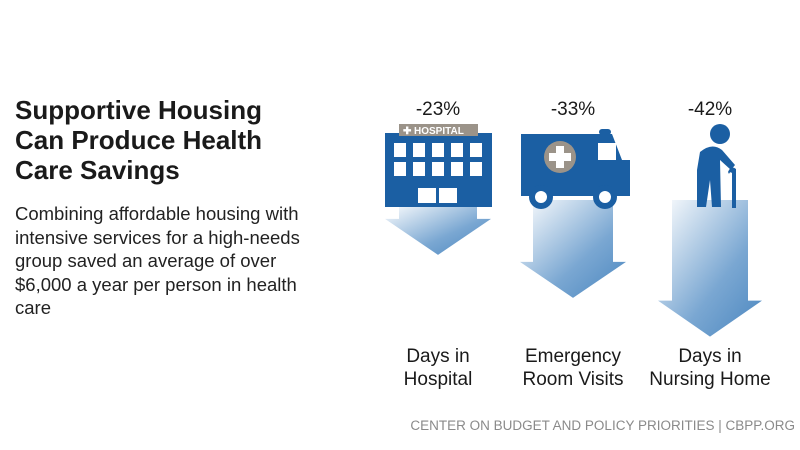  Describe the element at coordinates (710, 109) in the screenshot. I see `value-label: -42%` at that location.